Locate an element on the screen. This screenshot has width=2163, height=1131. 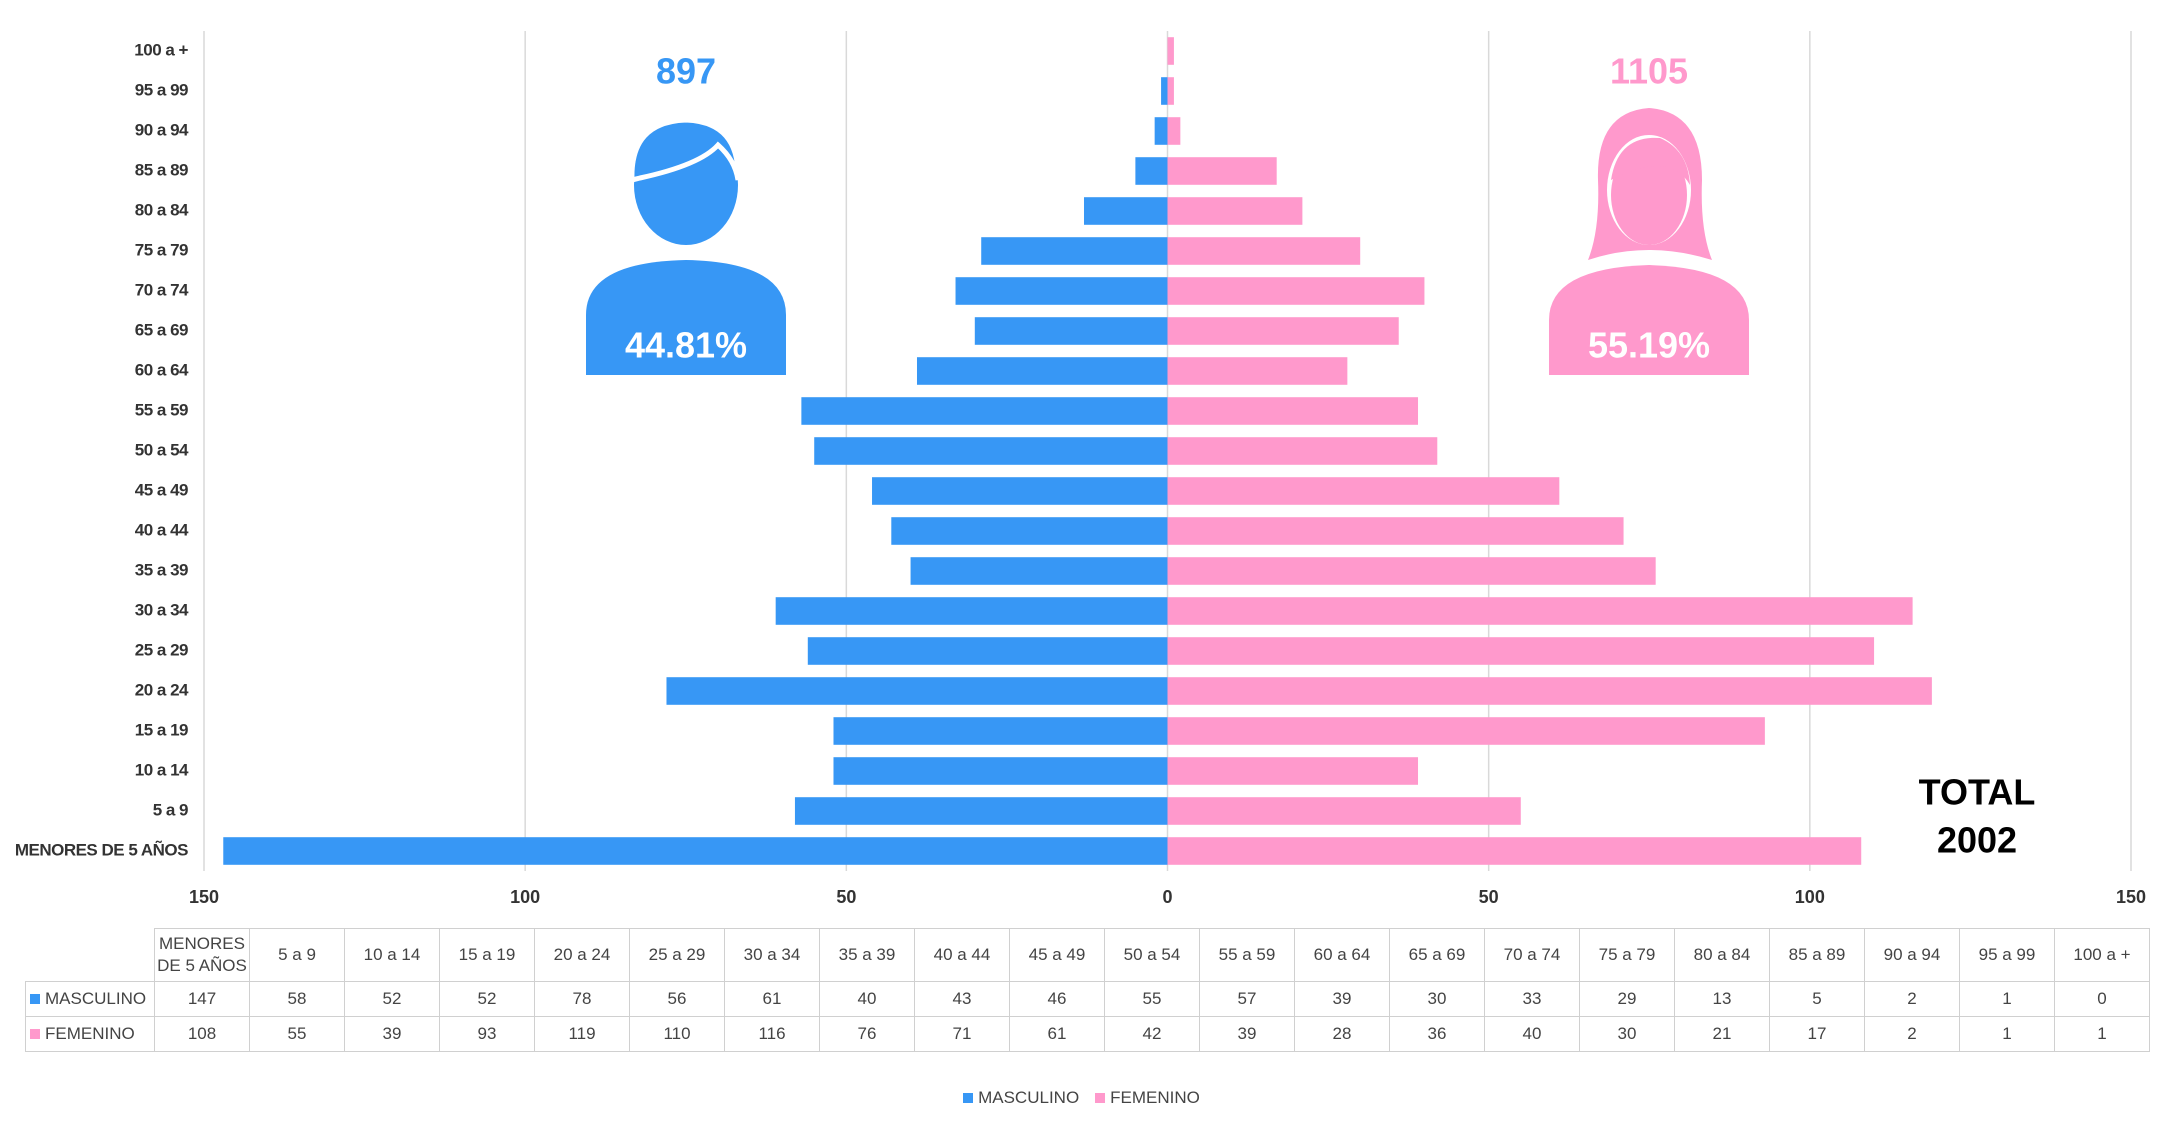
table-row-label: MASCULINO is located at coordinates (90, 999).